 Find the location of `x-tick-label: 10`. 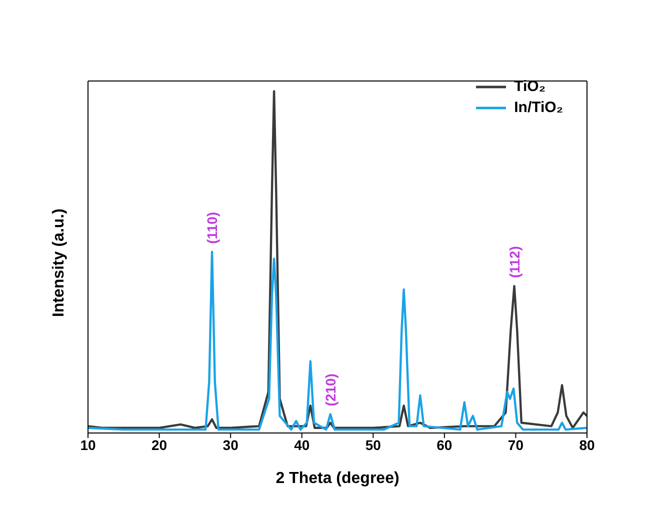

x-tick-label: 10 is located at coordinates (88, 444).